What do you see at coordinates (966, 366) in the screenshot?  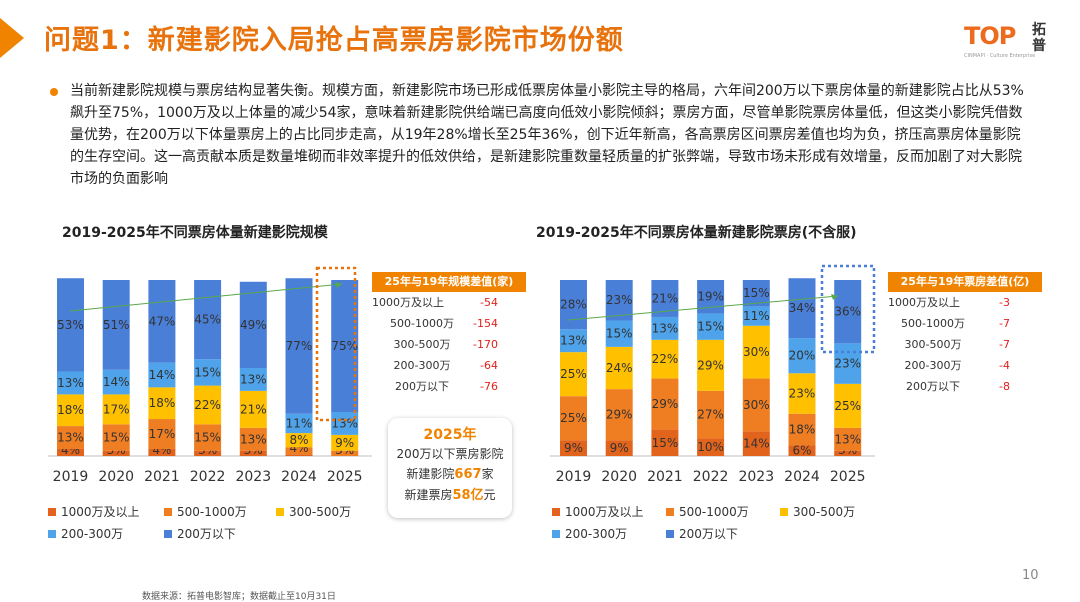 I see `diff-right-row: 200-300万 -4` at bounding box center [966, 366].